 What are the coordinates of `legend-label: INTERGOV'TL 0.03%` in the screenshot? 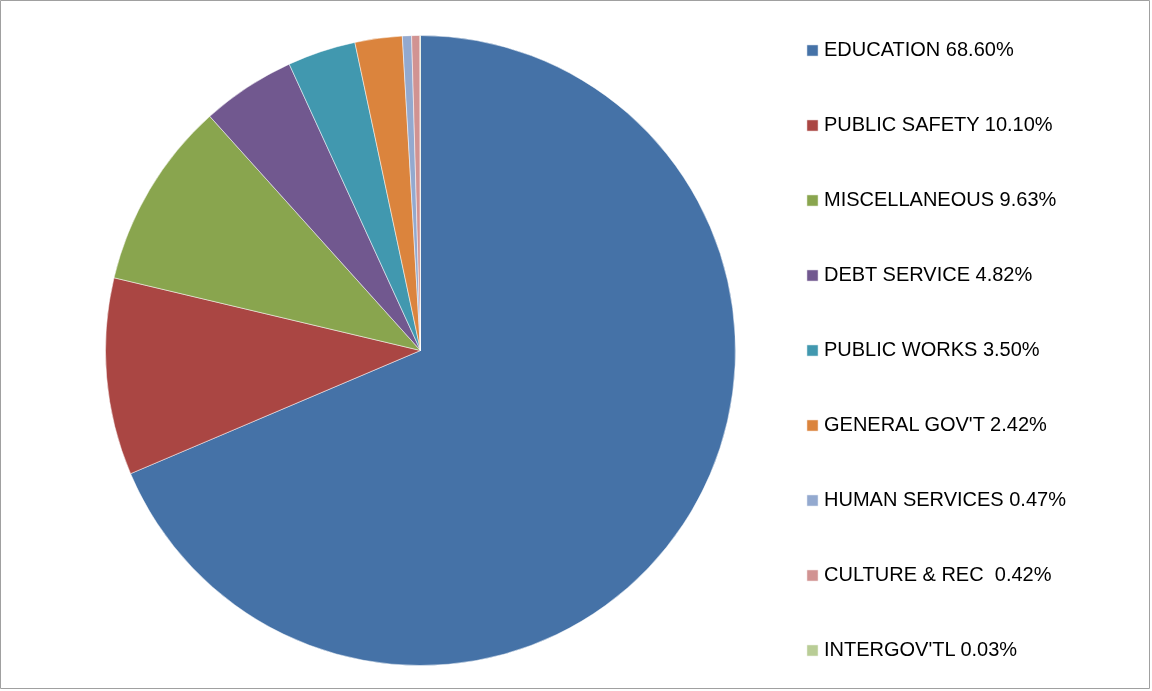 It's located at (921, 649).